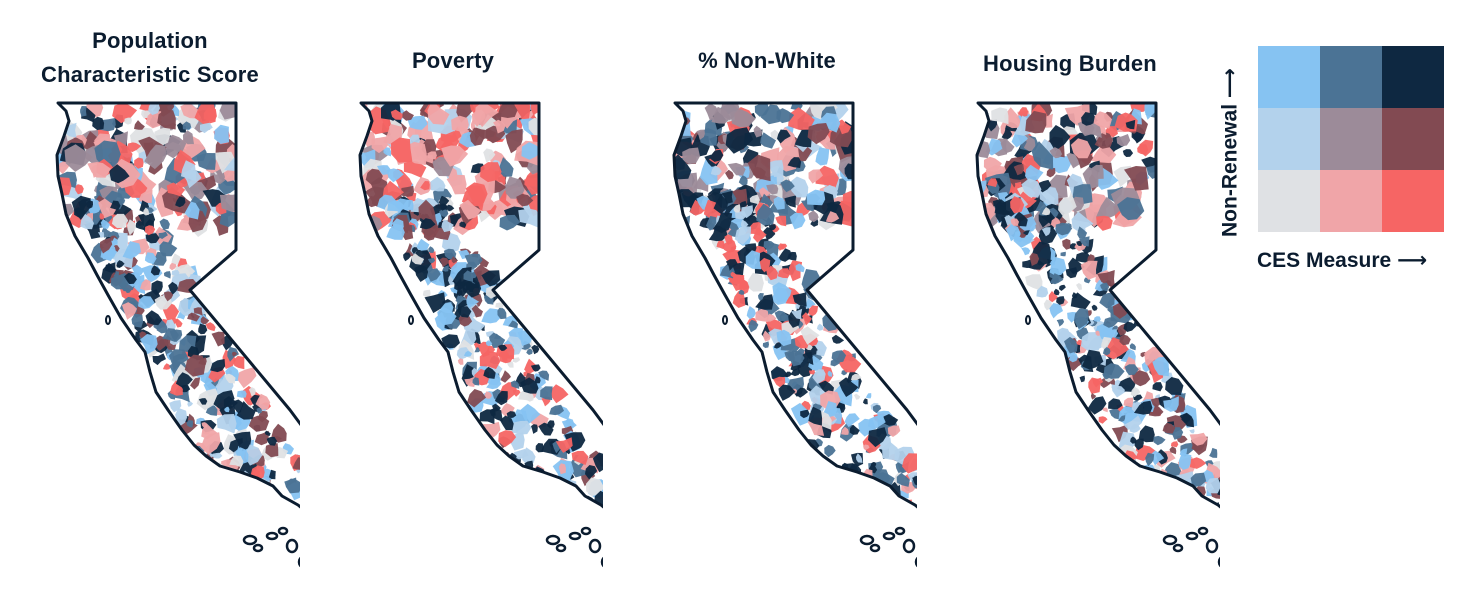 The width and height of the screenshot is (1480, 616). I want to click on arrow-up-icon: ⟶, so click(1230, 83).